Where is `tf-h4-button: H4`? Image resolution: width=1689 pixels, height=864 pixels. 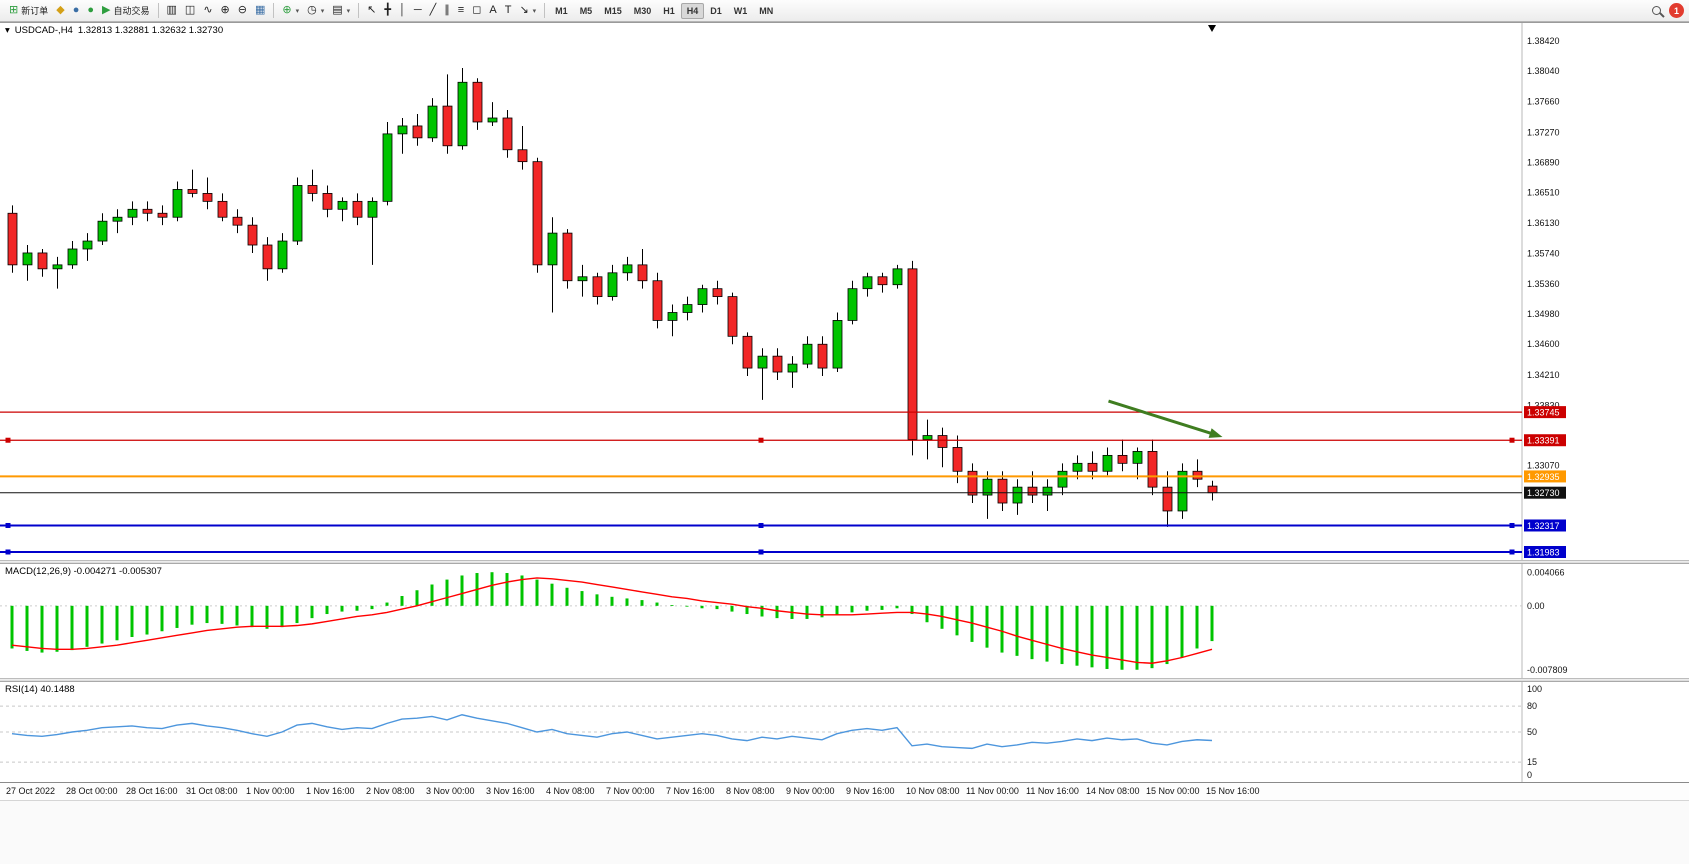 tf-h4-button: H4 is located at coordinates (692, 10).